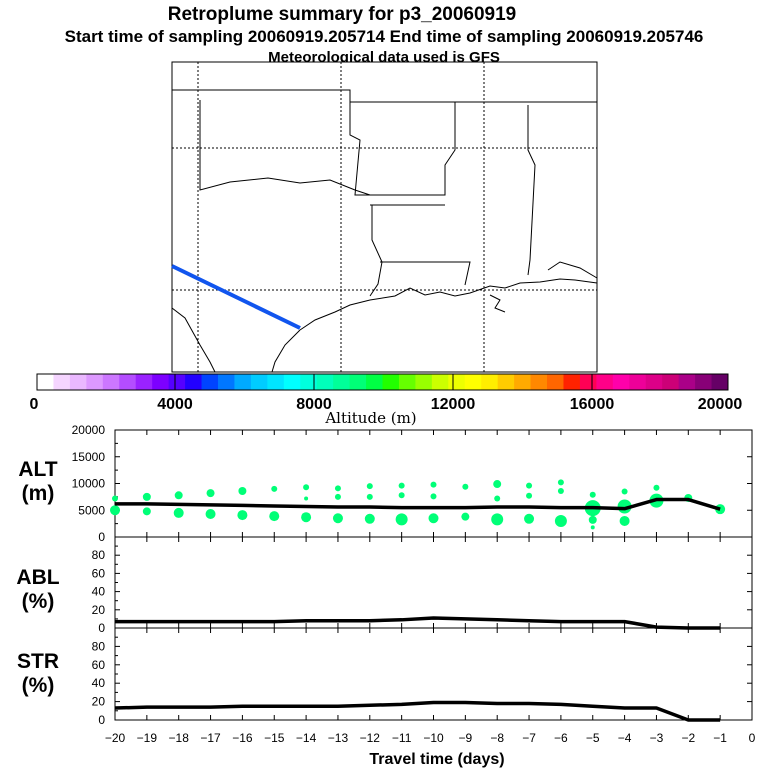  Describe the element at coordinates (91, 510) in the screenshot. I see `y-tick-label: 5000` at that location.